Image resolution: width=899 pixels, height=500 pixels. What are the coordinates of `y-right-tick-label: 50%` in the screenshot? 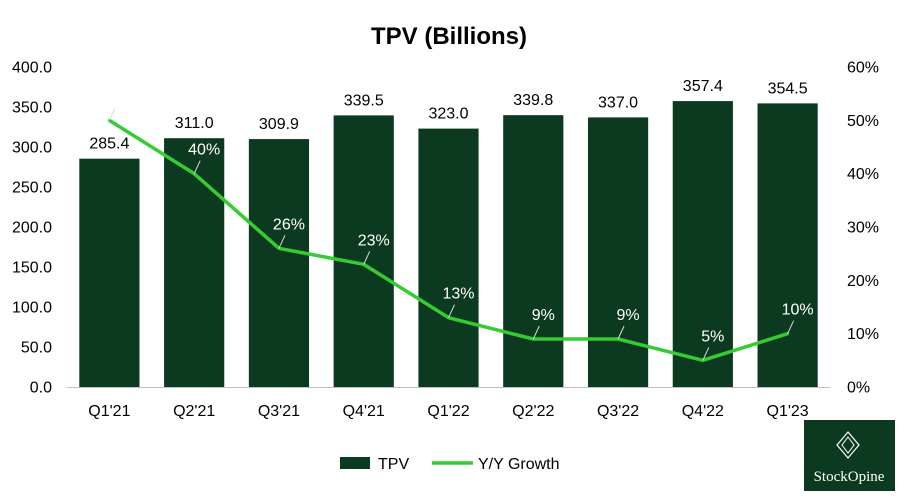 It's located at (863, 121).